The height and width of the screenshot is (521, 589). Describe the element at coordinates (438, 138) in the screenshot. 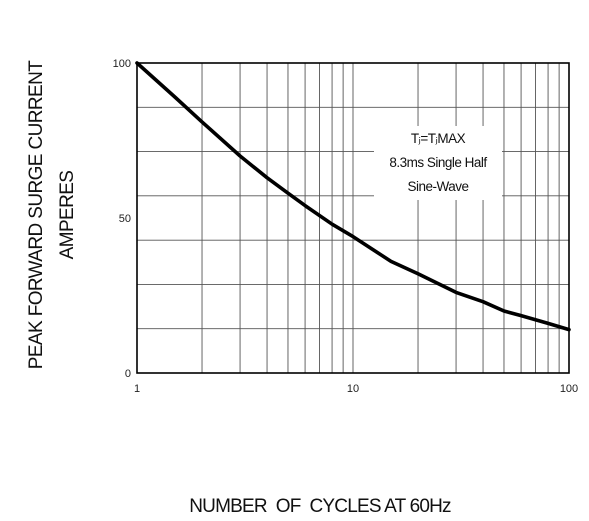

I see `annotation-line-1: Tⱼ=TⱼMAX` at that location.